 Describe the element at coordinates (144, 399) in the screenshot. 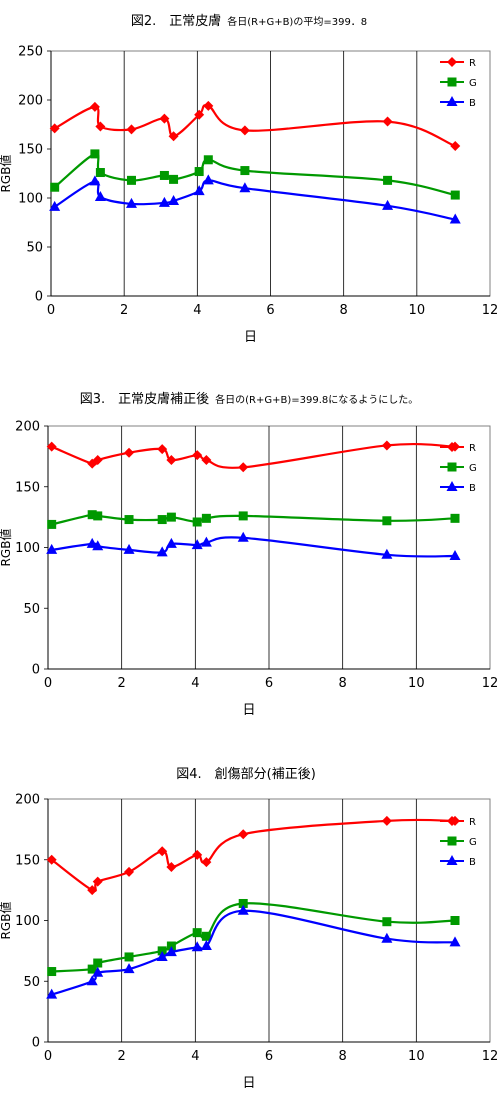

I see `chart-title: 図3. 正常皮膚補正後` at that location.